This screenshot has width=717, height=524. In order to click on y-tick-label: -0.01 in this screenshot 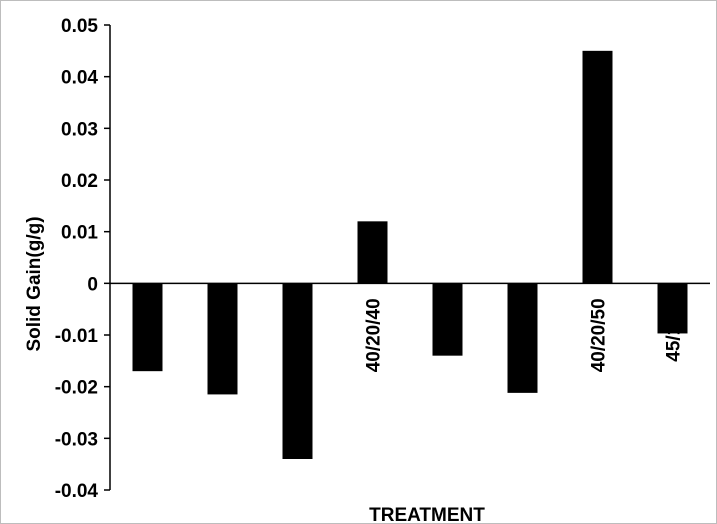, I will do `click(77, 336)`.